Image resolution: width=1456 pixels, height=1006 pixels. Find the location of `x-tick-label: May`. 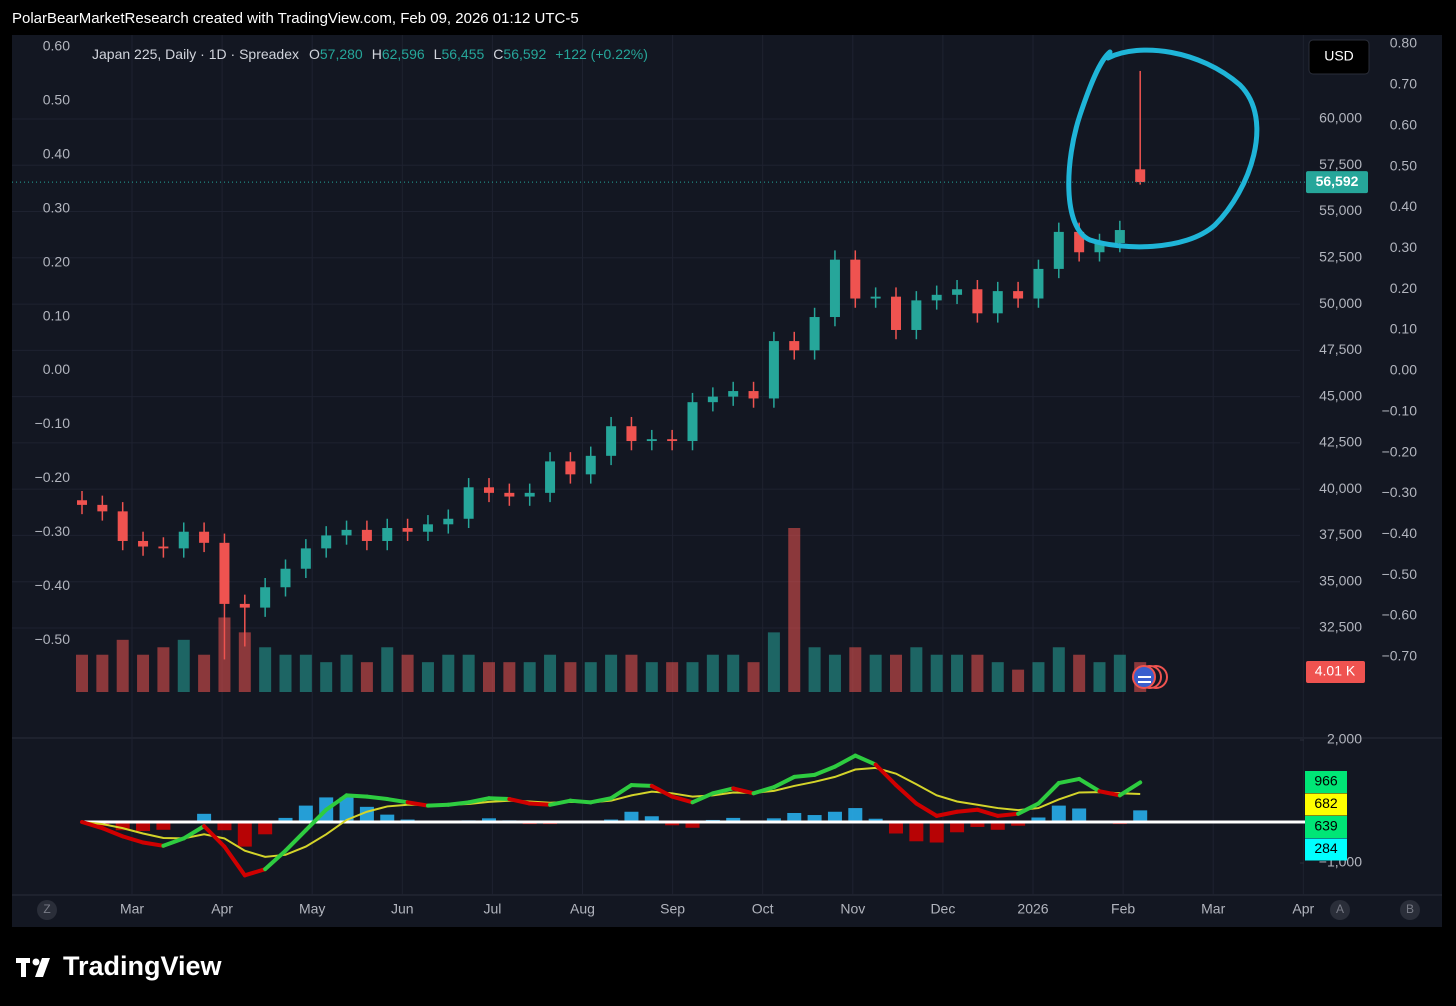

x-tick-label: May is located at coordinates (312, 909).